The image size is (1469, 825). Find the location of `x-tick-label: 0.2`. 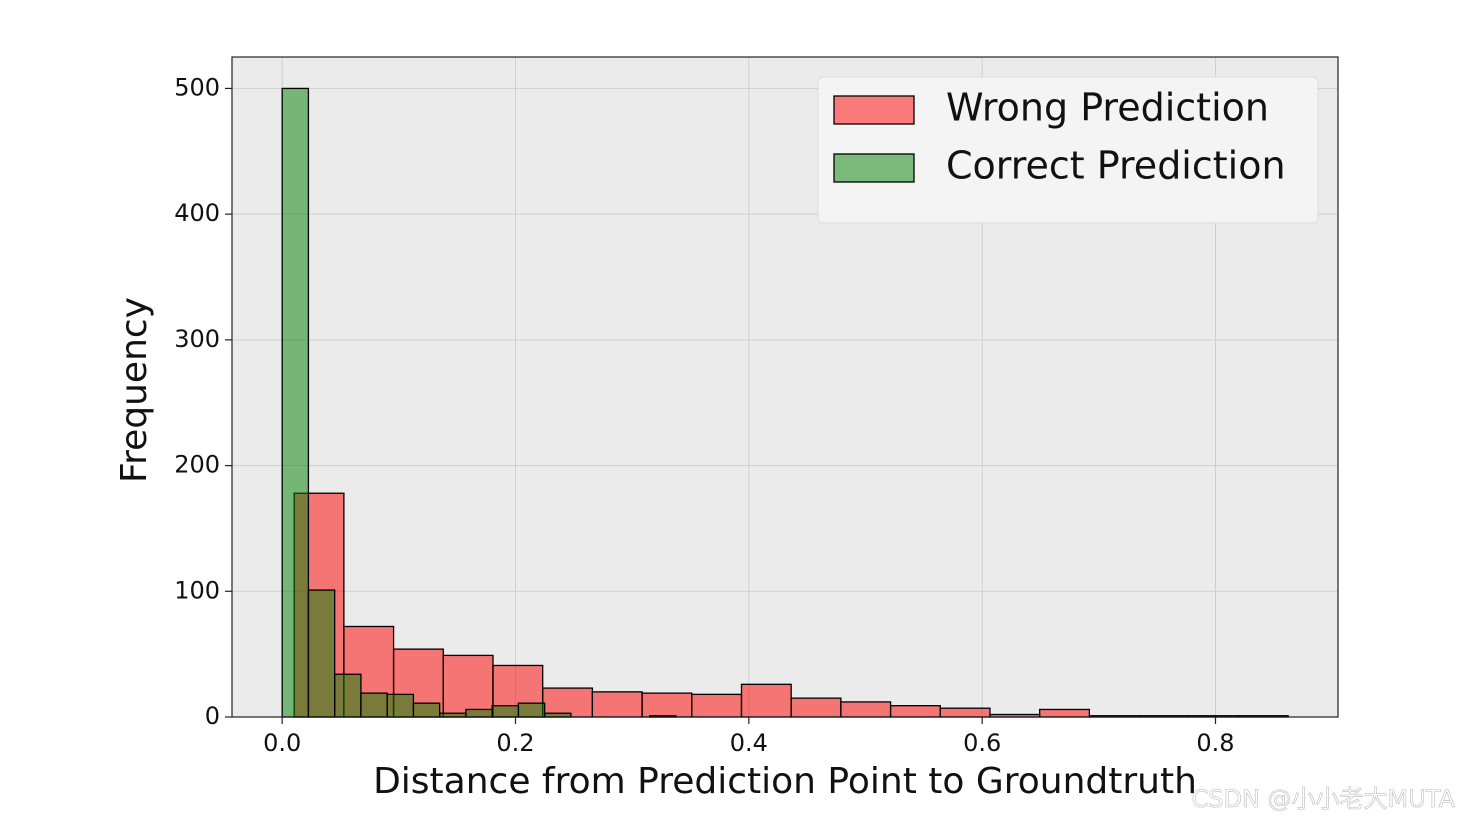

x-tick-label: 0.2 is located at coordinates (515, 743).